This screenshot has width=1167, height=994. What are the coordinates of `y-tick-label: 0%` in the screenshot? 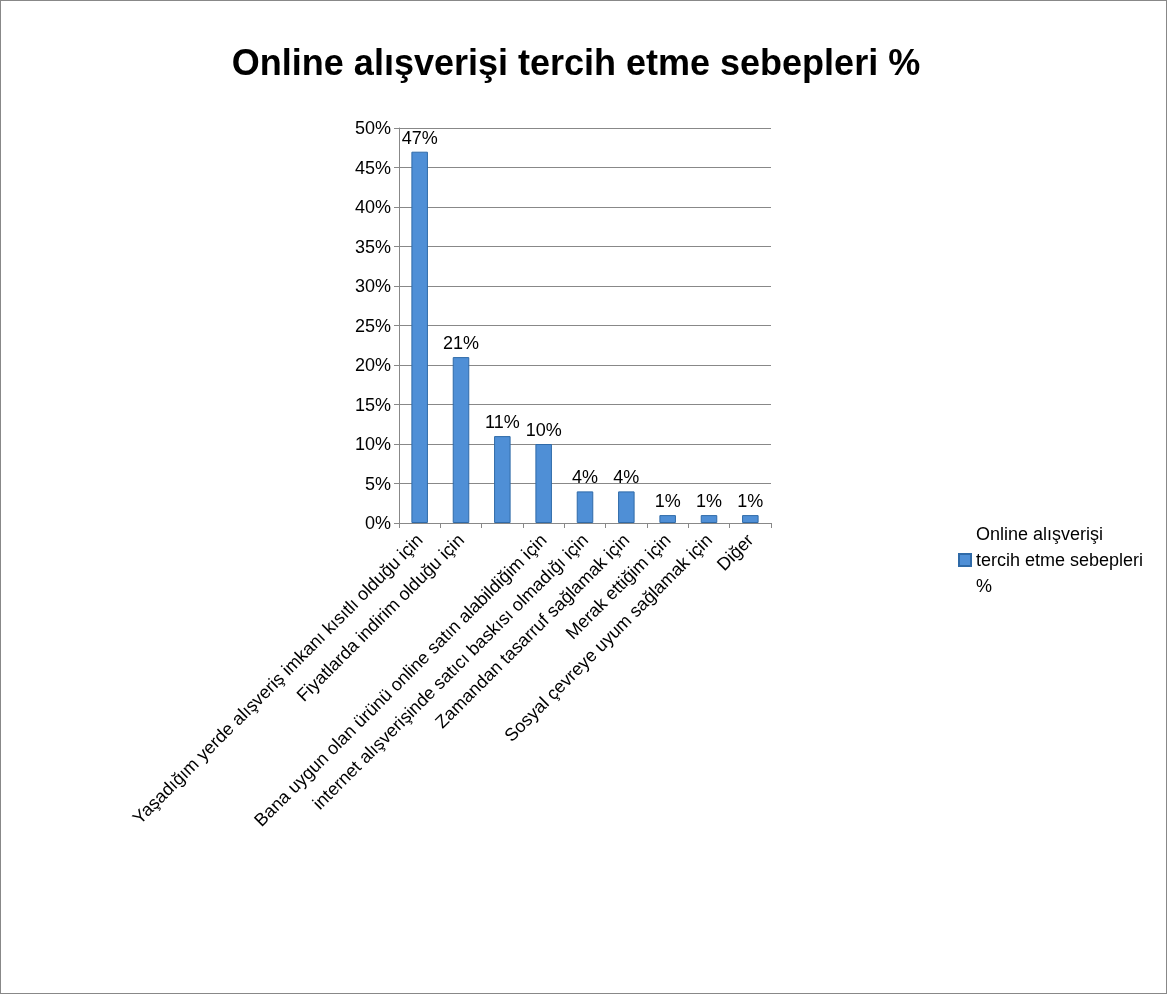 It's located at (377, 523).